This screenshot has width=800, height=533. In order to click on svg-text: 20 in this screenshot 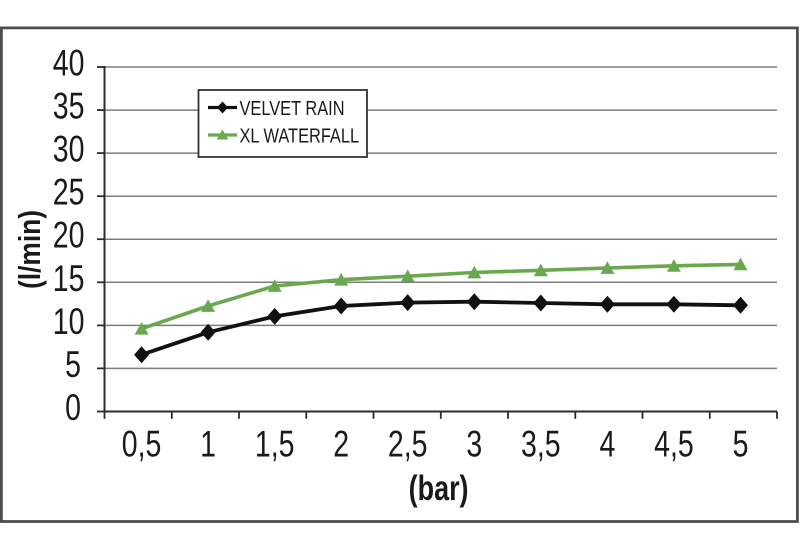, I will do `click(69, 234)`.